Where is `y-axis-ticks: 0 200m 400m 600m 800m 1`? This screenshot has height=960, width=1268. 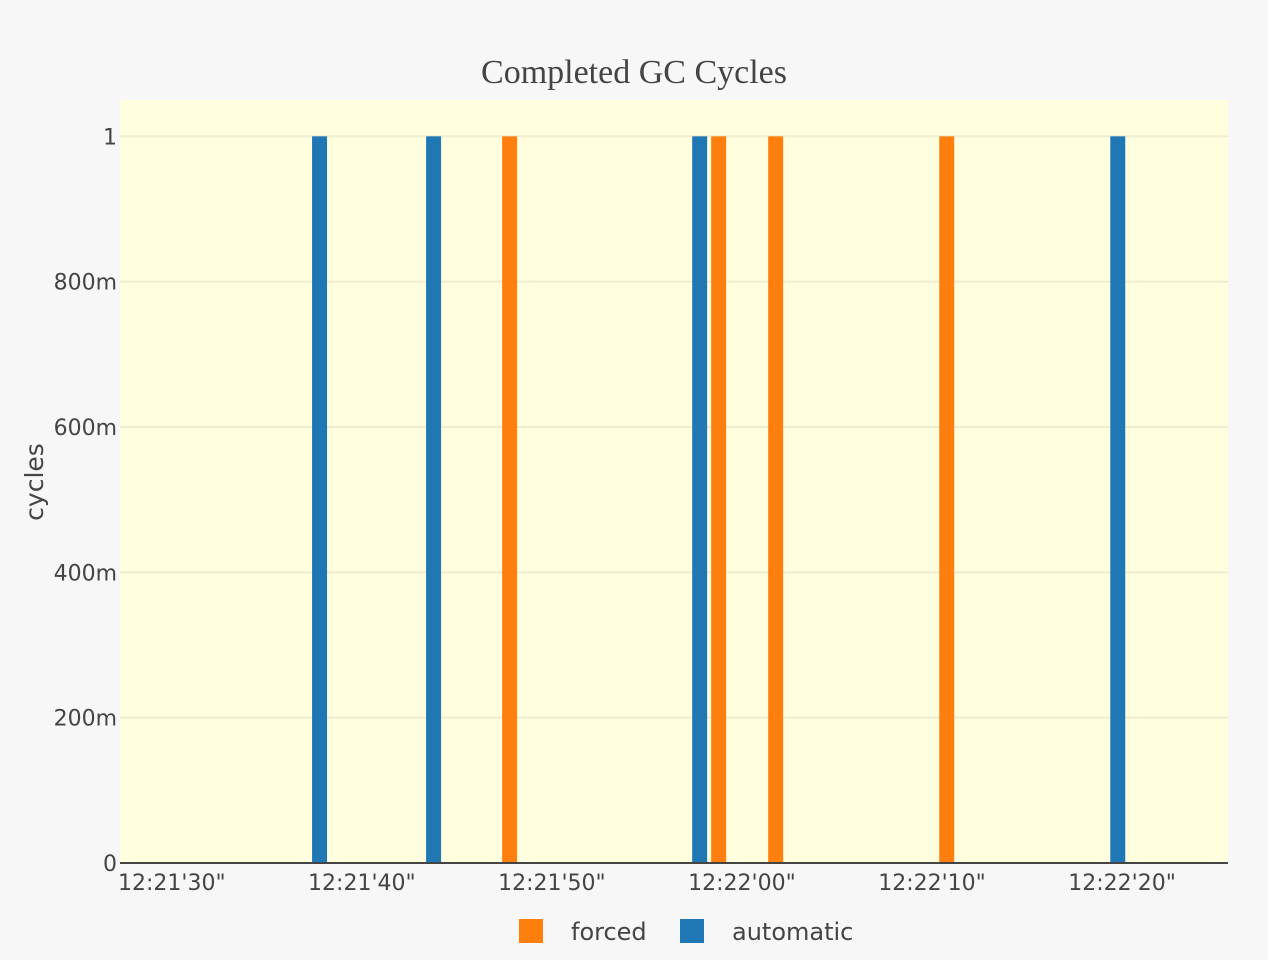
y-axis-ticks: 0 200m 400m 600m 800m 1 is located at coordinates (85, 501).